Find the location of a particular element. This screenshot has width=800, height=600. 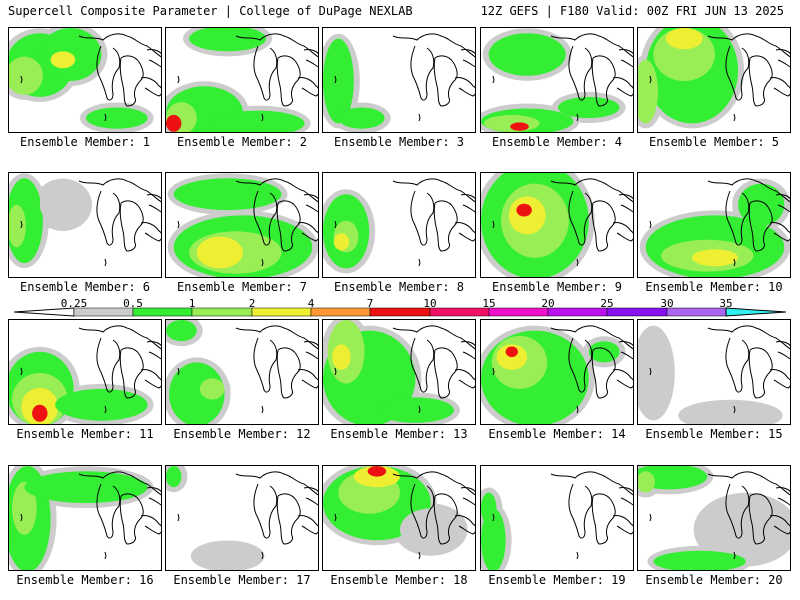

ensemble-member-label: Ensemble Member: 16 is located at coordinates (85, 580).